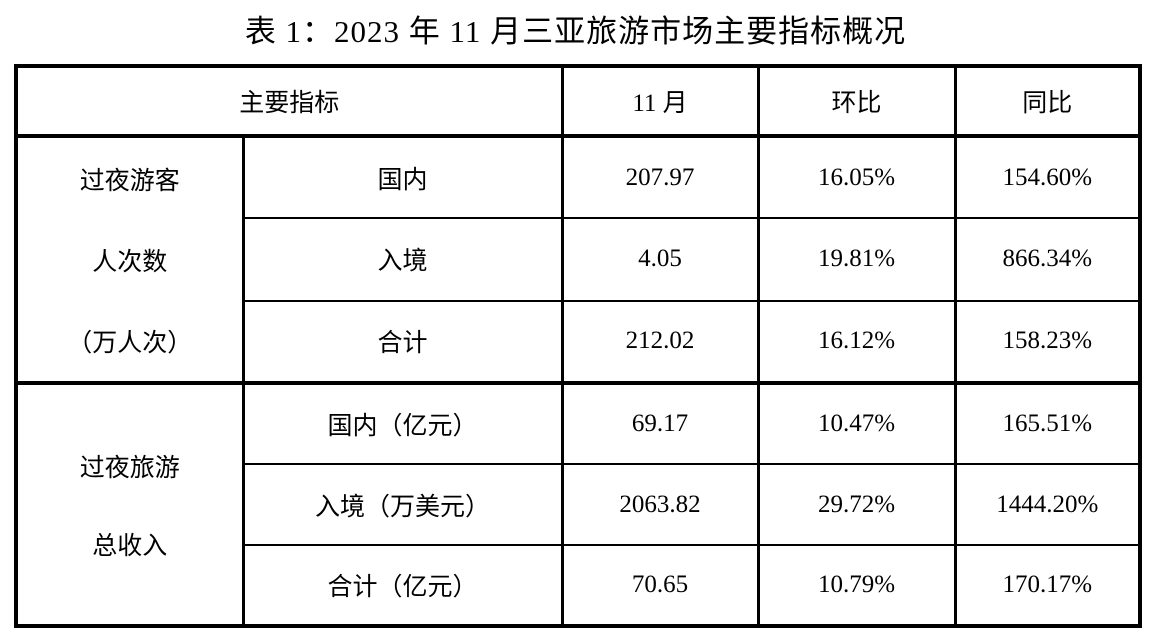  Describe the element at coordinates (402, 424) in the screenshot. I see `indicator-cell: 国内（亿元）` at that location.